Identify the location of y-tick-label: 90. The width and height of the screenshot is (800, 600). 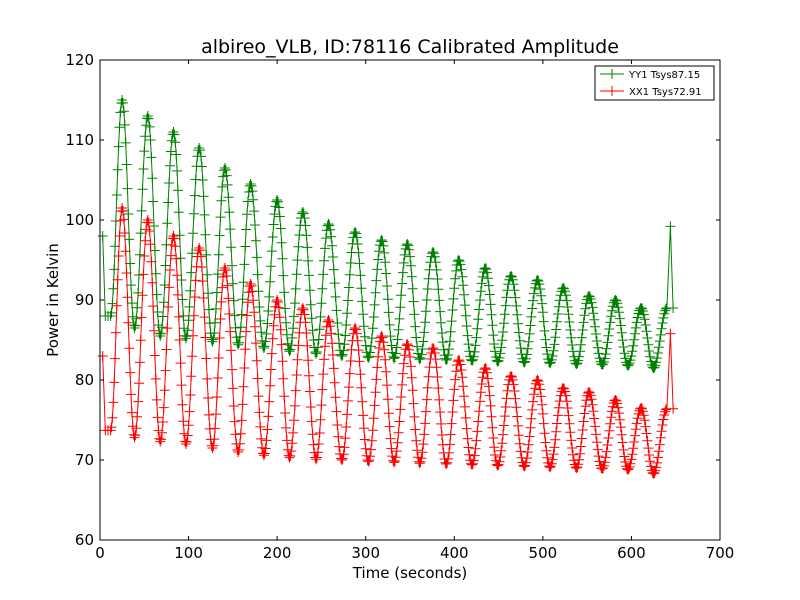
(84, 300).